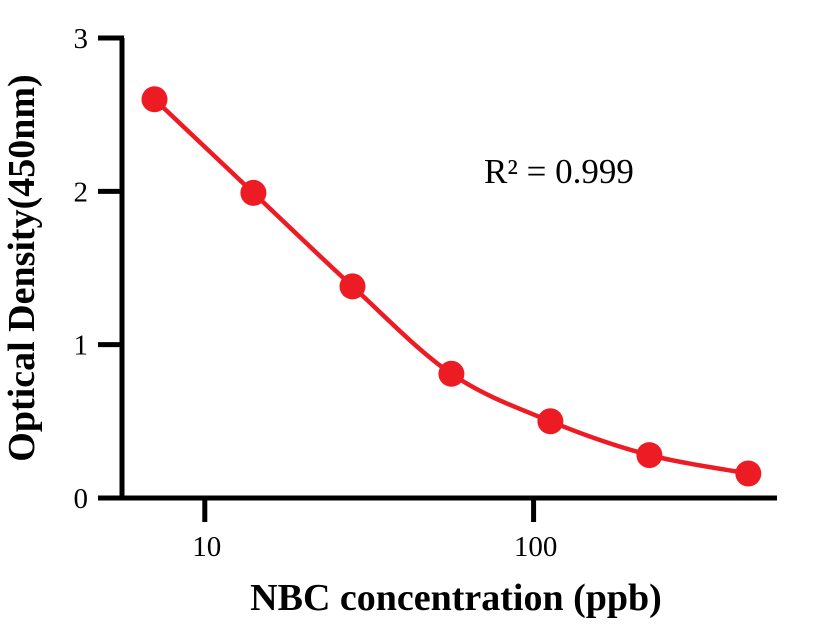  What do you see at coordinates (456, 598) in the screenshot?
I see `x-axis-title: NBC concentration (ppb)` at bounding box center [456, 598].